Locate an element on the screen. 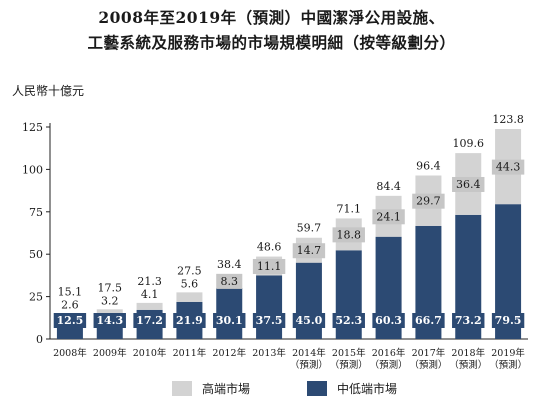 This screenshot has width=543, height=409. data-label-mid-low-end: 79.5 is located at coordinates (508, 320).